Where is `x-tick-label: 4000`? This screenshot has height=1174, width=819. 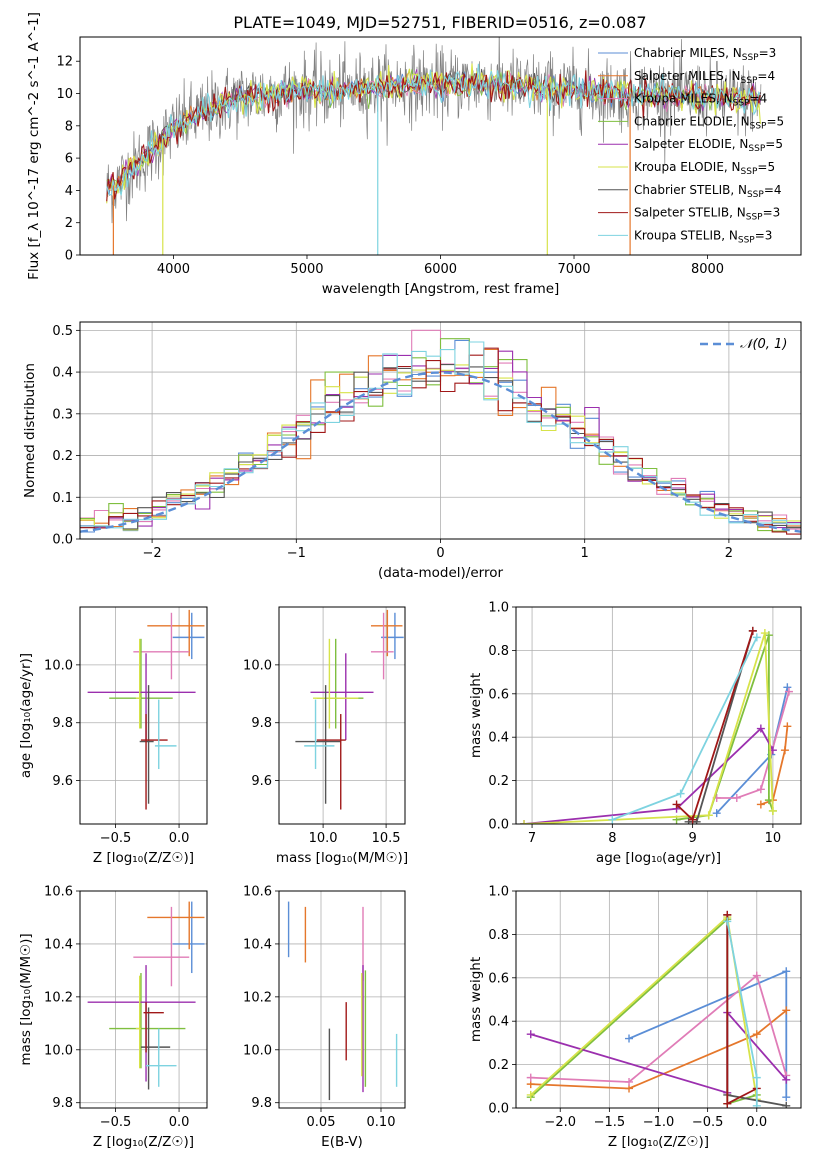 x-tick-label: 4000 is located at coordinates (173, 269).